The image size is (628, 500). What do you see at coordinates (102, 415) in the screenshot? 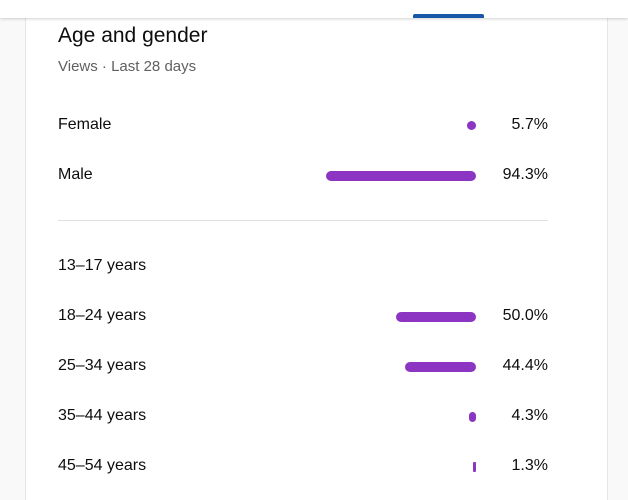
I see `row-label: 35–44 years` at bounding box center [102, 415].